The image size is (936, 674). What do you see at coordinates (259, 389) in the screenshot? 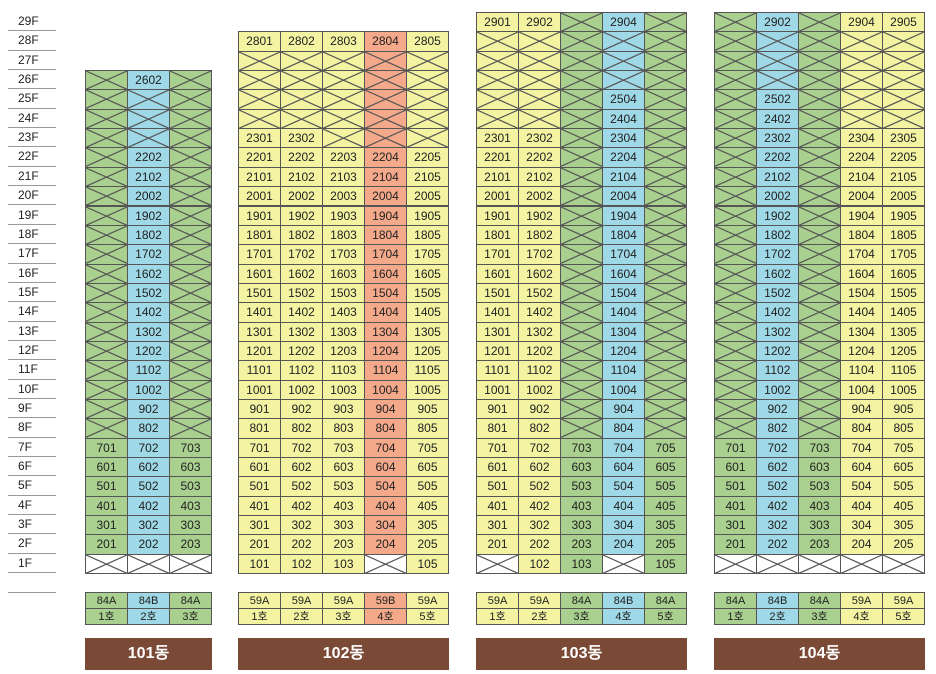
I see `unit-cell: 1001` at bounding box center [259, 389].